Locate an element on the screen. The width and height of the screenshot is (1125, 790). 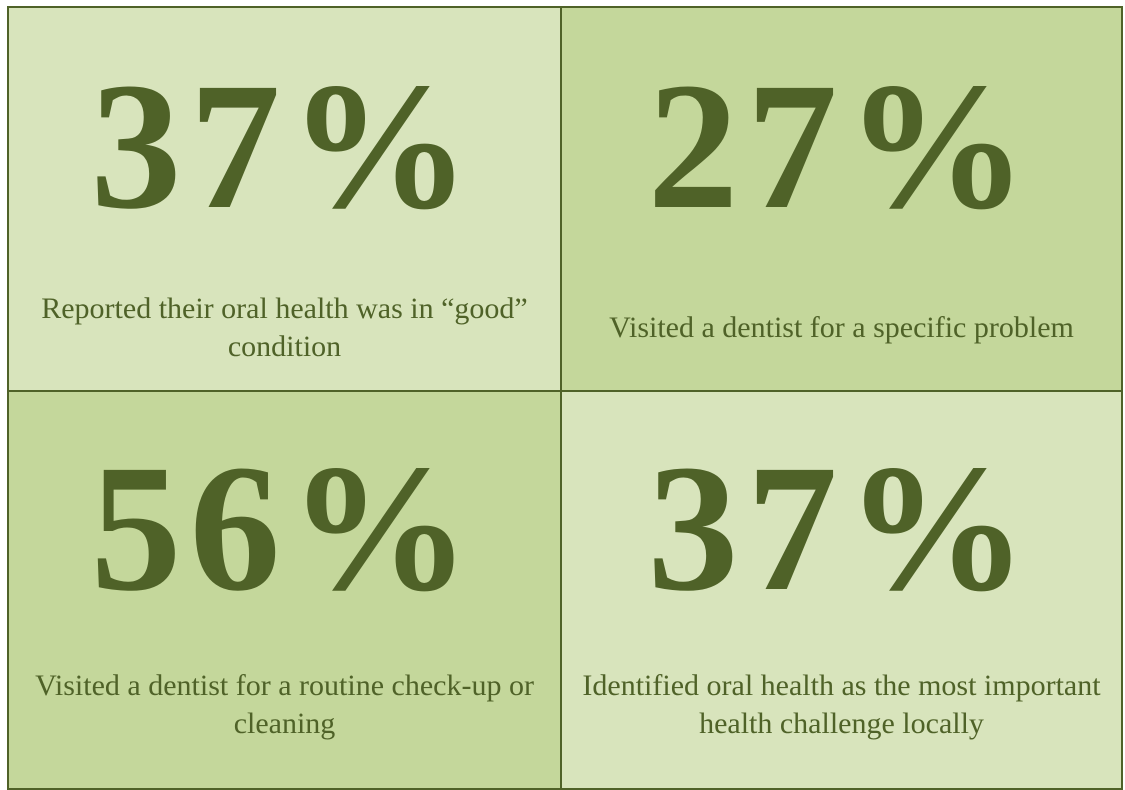
stat-label: Visited a dentist for a specific problem is located at coordinates (841, 327).